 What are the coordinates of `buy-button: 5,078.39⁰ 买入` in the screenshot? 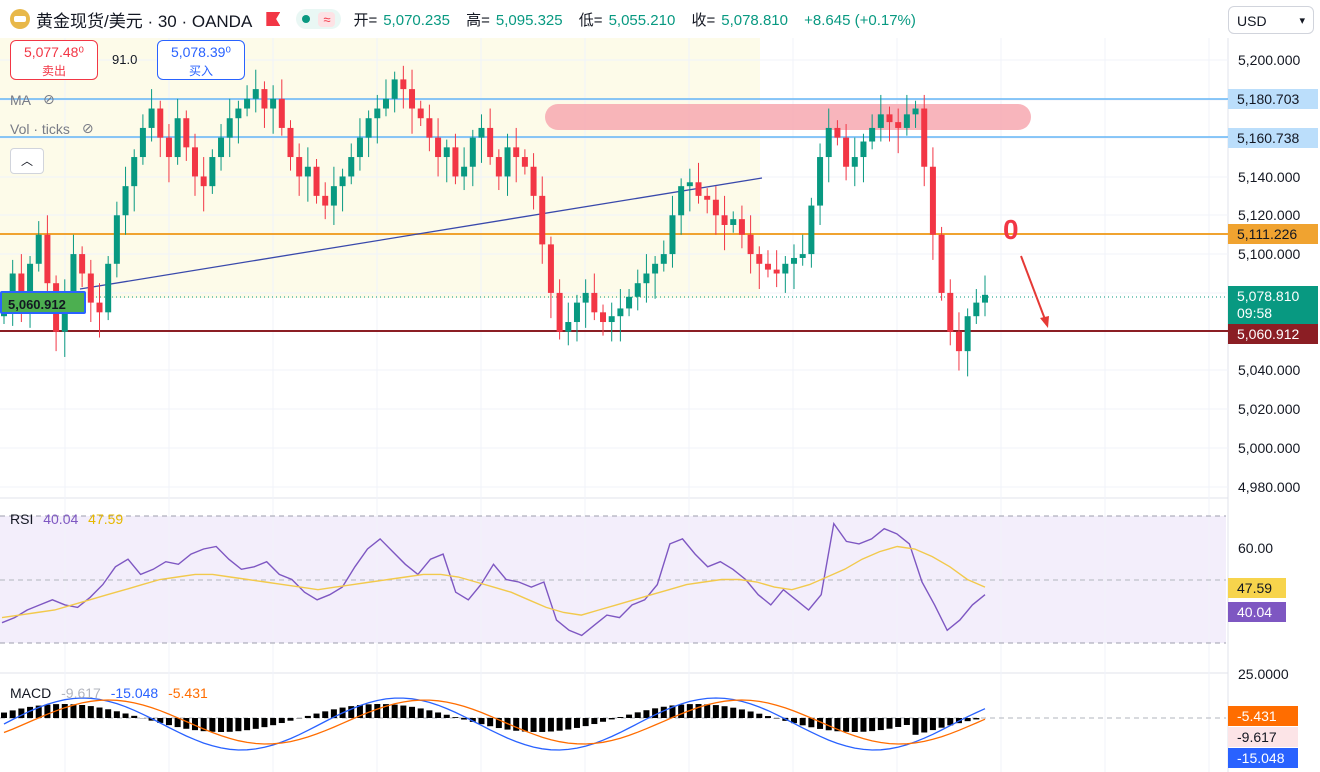 It's located at (201, 60).